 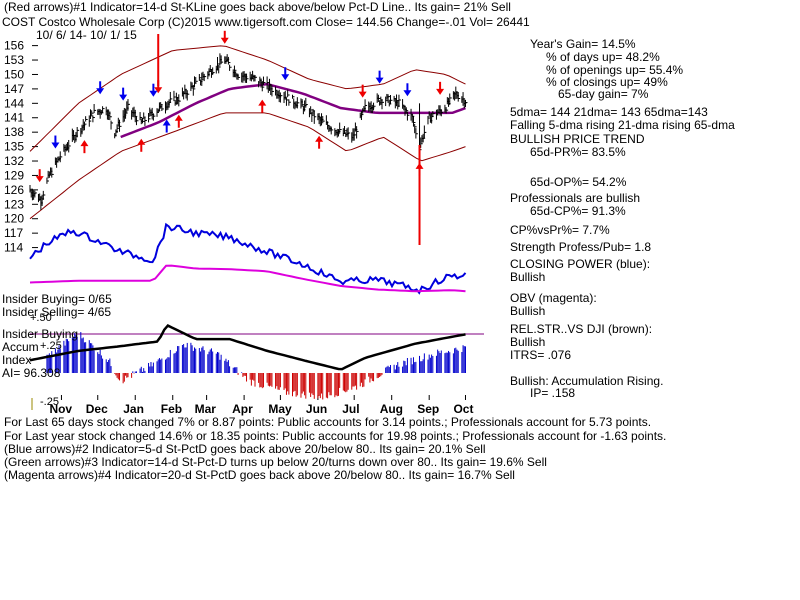 I want to click on accum-tick-mid: +.25, so click(x=51, y=346).